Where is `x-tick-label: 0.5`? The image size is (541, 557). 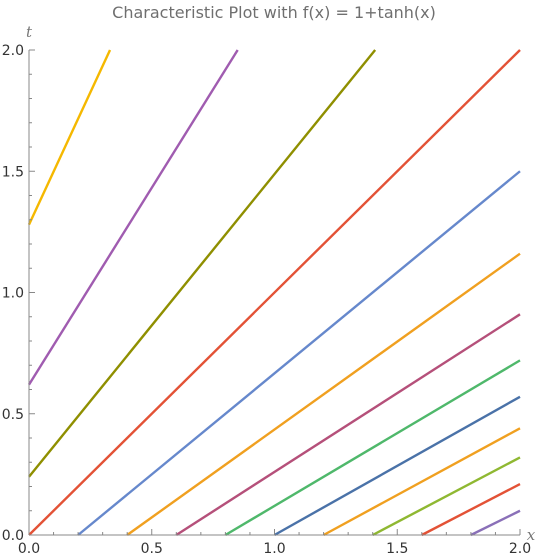 x-tick-label: 0.5 is located at coordinates (152, 549).